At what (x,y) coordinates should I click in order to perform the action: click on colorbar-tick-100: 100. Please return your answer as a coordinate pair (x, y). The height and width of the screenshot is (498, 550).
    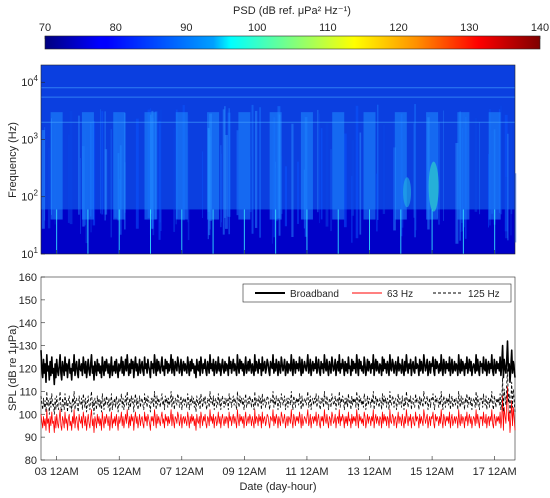
    Looking at the image, I should click on (257, 28).